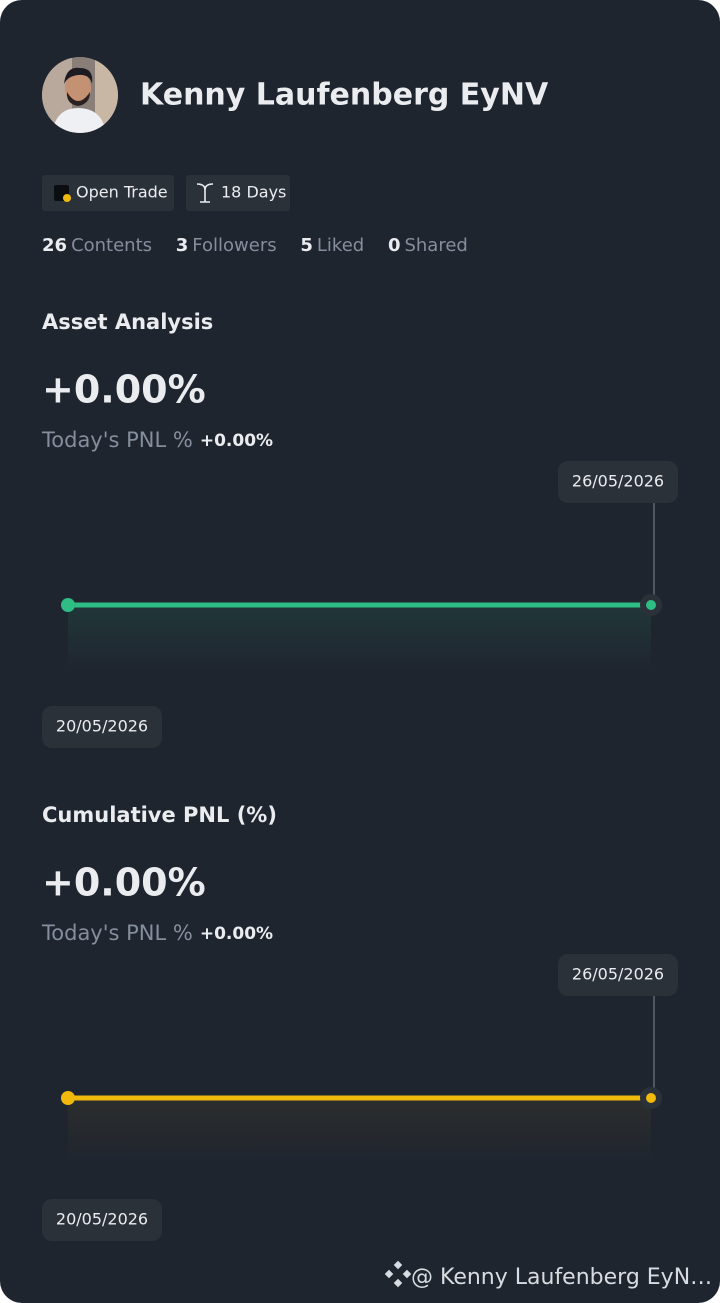 The height and width of the screenshot is (1303, 720). I want to click on badge, so click(108, 193).